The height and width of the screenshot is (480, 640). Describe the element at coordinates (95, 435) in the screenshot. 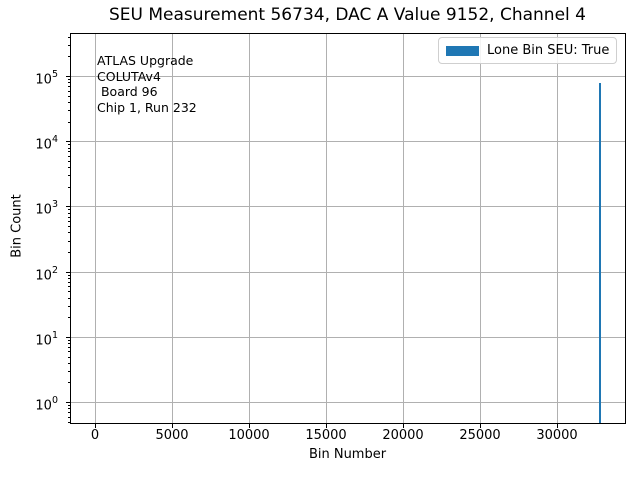

I see `x-tick-label: 0` at that location.